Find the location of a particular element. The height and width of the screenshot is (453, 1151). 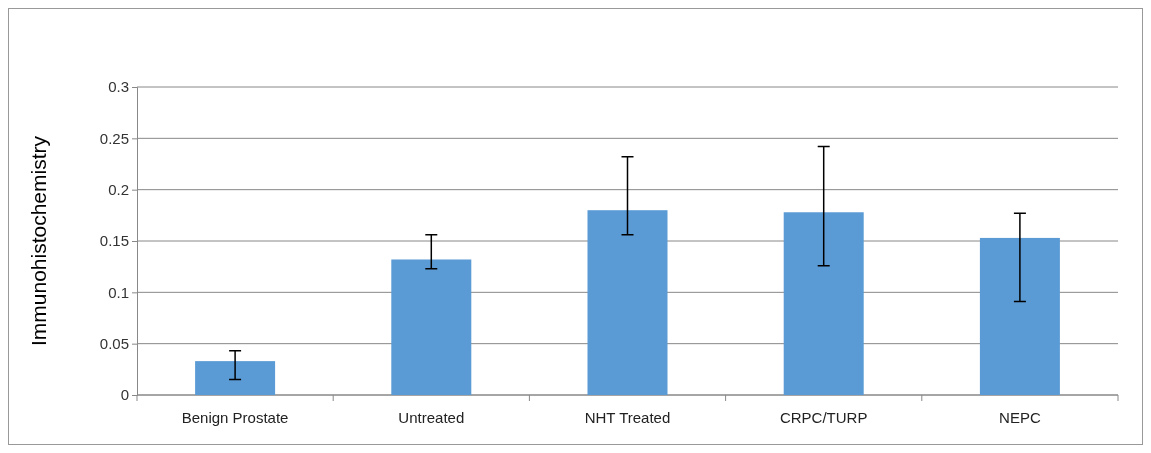

y-tick-label: 0.05 is located at coordinates (114, 343).